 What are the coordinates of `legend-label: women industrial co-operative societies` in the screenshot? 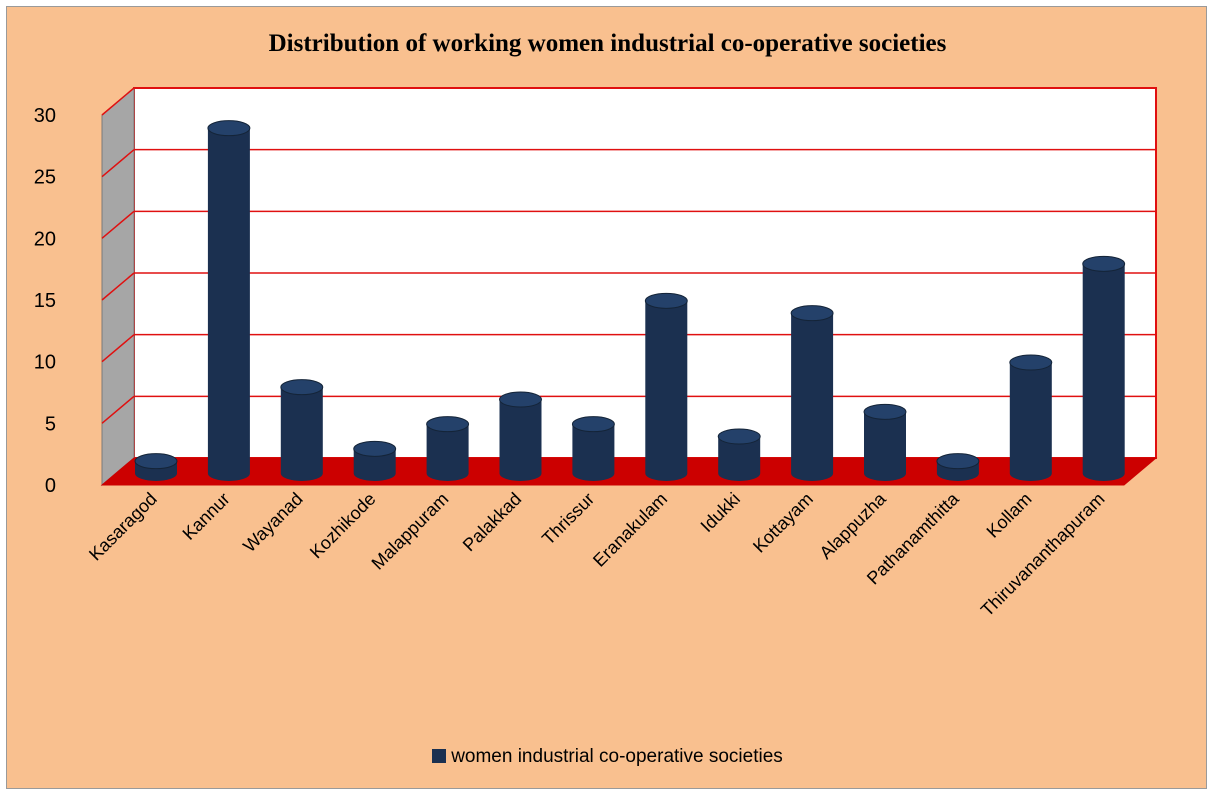 It's located at (617, 756).